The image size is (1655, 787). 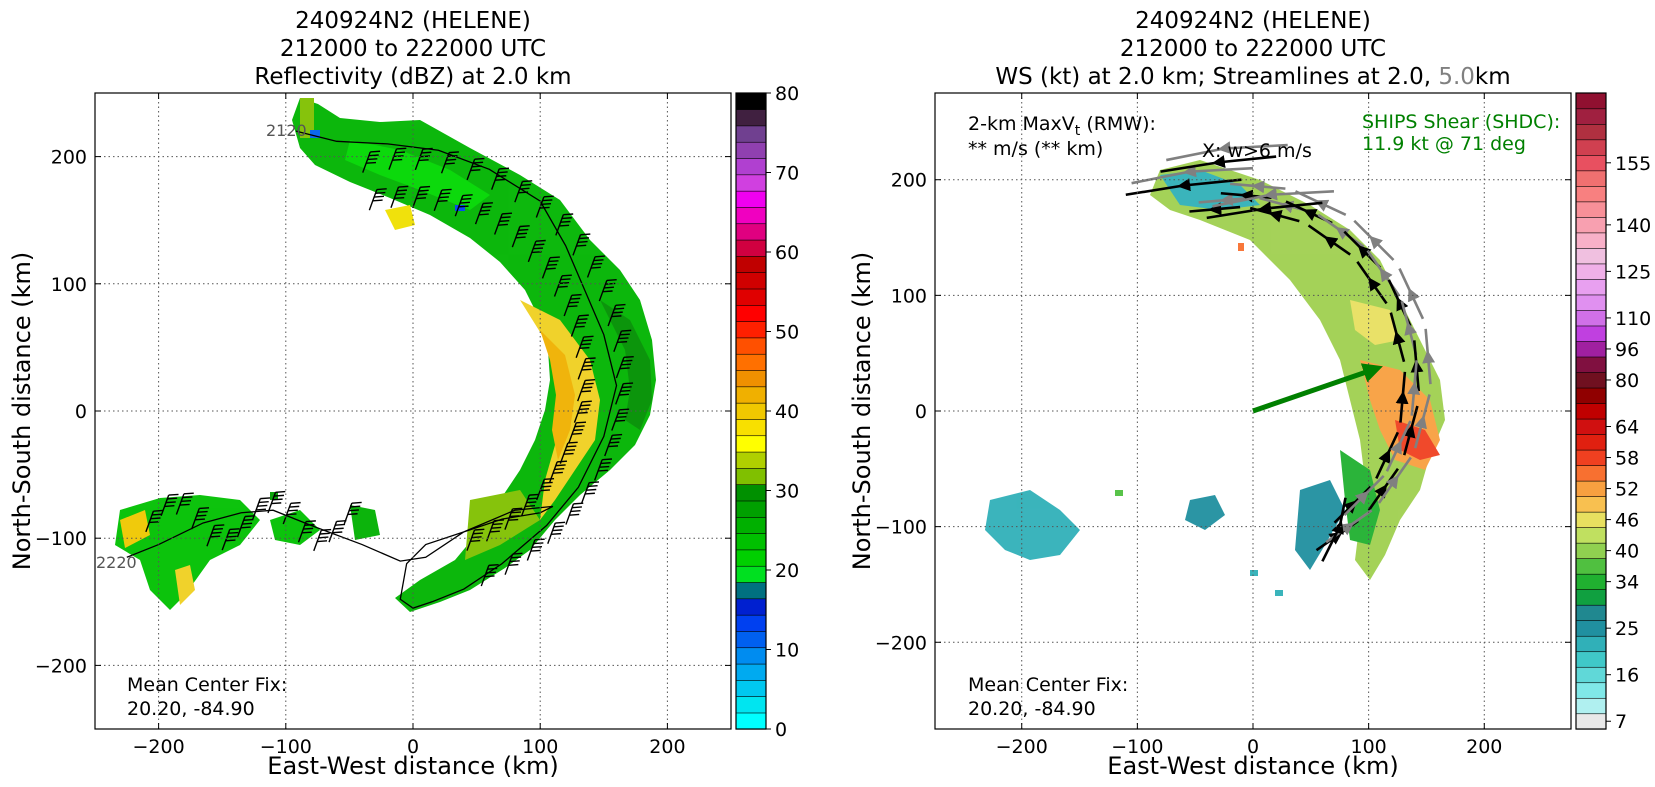 What do you see at coordinates (781, 730) in the screenshot?
I see `left-colorbar-tick-label: 0` at bounding box center [781, 730].